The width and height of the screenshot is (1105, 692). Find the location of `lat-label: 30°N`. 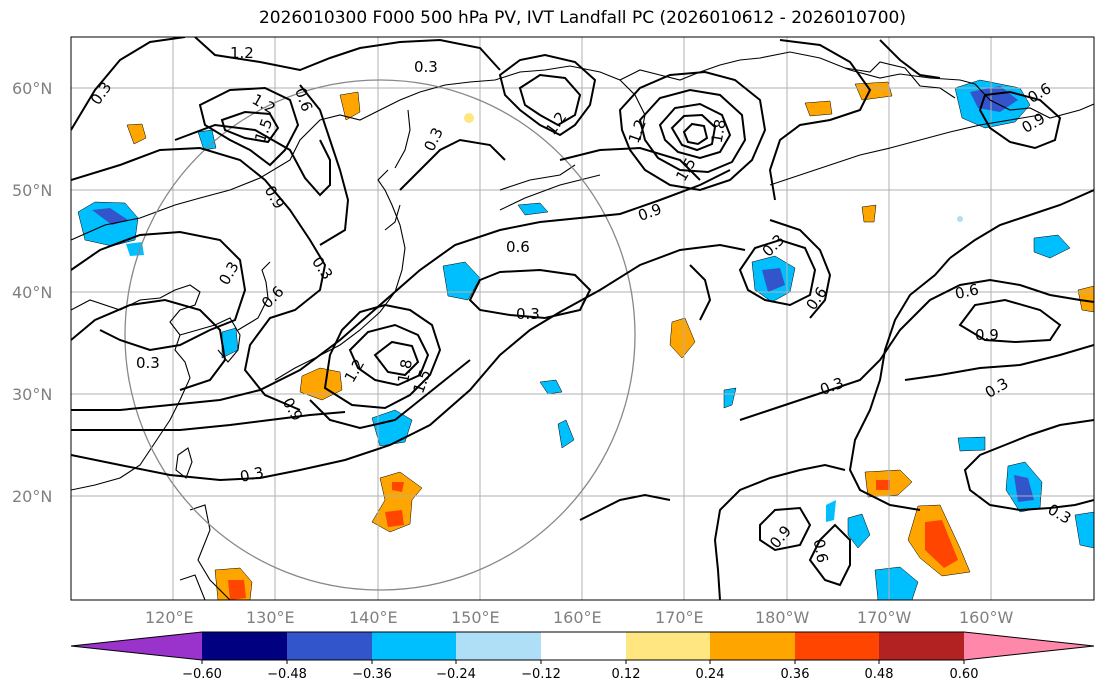

lat-label: 30°N is located at coordinates (32, 394).